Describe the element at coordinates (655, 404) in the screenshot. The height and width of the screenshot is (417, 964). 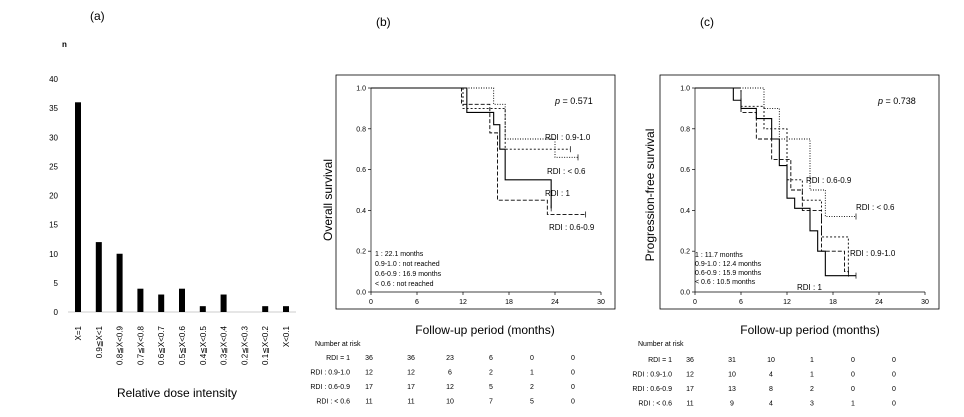
I see `risk-row-label: RDI : < 0.6` at that location.